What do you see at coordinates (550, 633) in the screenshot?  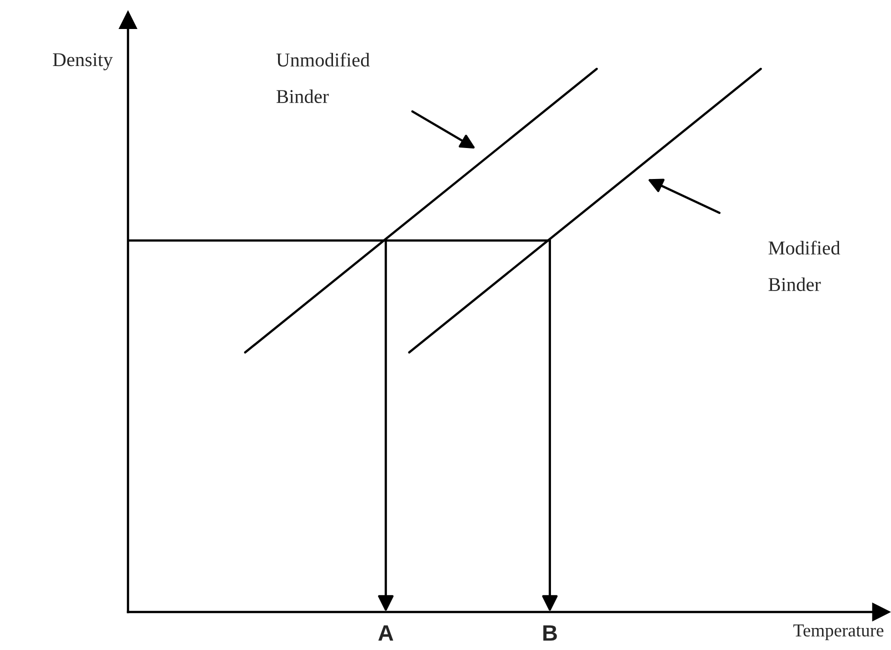 I see `x-tick-label: B` at bounding box center [550, 633].